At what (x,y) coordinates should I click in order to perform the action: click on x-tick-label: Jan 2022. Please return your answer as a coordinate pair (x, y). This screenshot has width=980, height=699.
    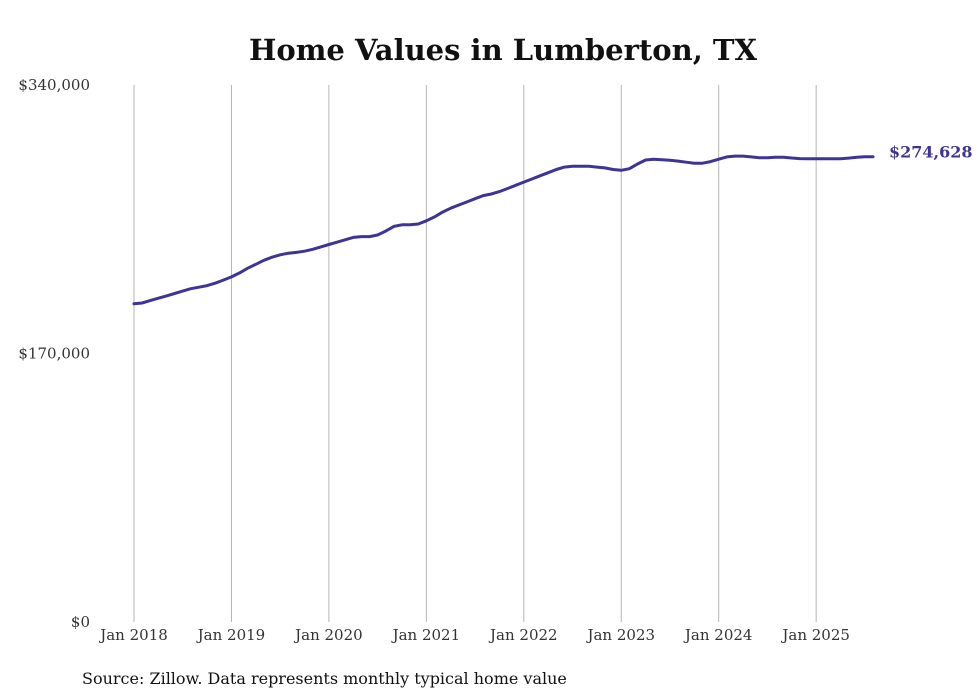
    Looking at the image, I should click on (523, 635).